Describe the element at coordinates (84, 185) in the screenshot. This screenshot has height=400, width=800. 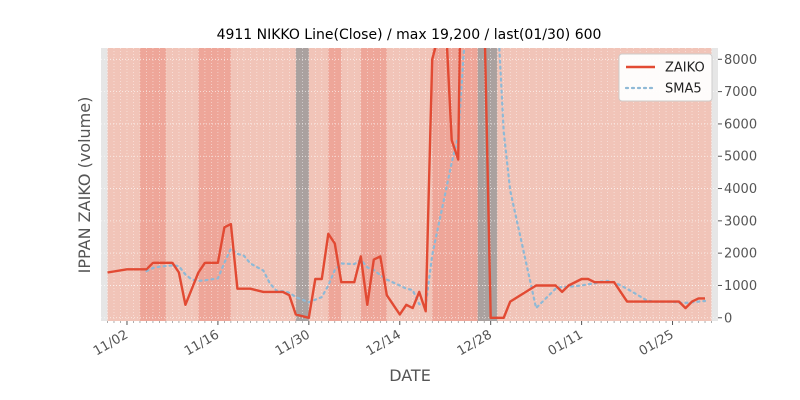
I see `y-axis-title: IPPAN ZAIKO (volume)` at that location.